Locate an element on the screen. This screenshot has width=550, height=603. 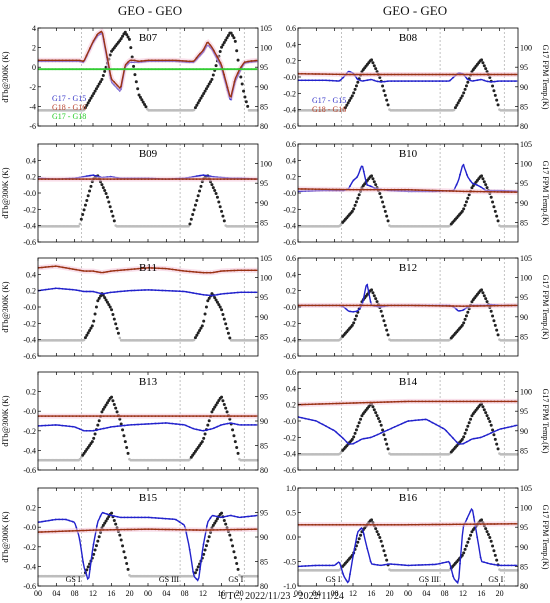
x-tick-label: 20 is located at coordinates (390, 593).